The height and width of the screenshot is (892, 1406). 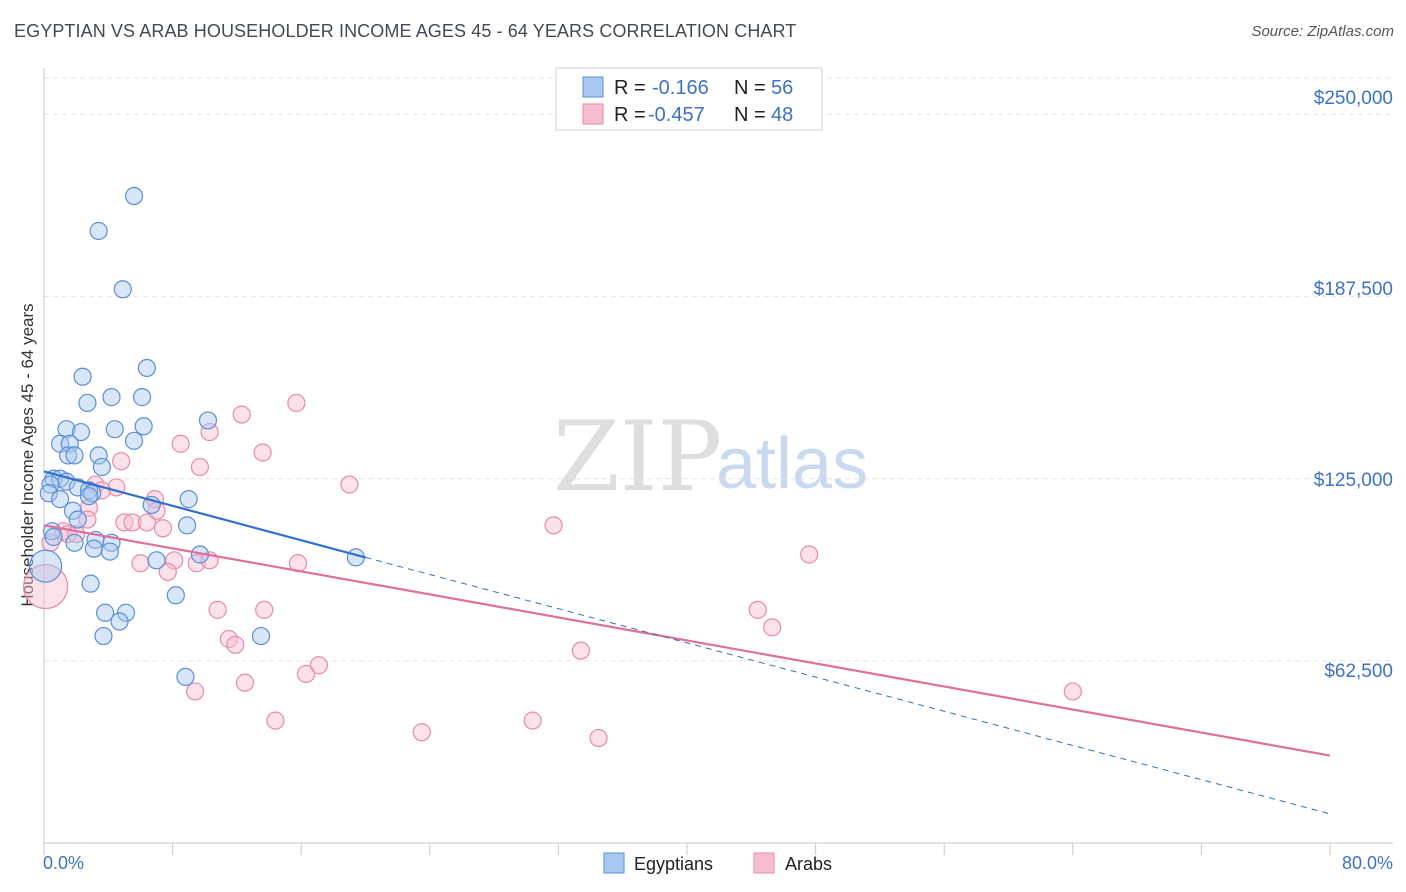 What do you see at coordinates (782, 88) in the screenshot?
I see `legend-n-value: 56` at bounding box center [782, 88].